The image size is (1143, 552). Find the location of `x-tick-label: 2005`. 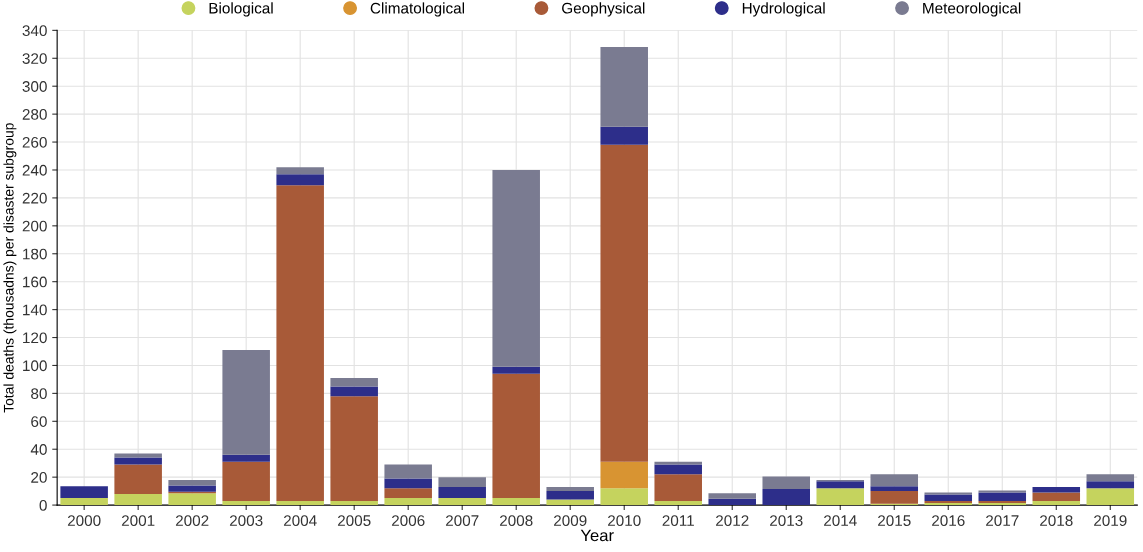

x-tick-label: 2005 is located at coordinates (354, 521).